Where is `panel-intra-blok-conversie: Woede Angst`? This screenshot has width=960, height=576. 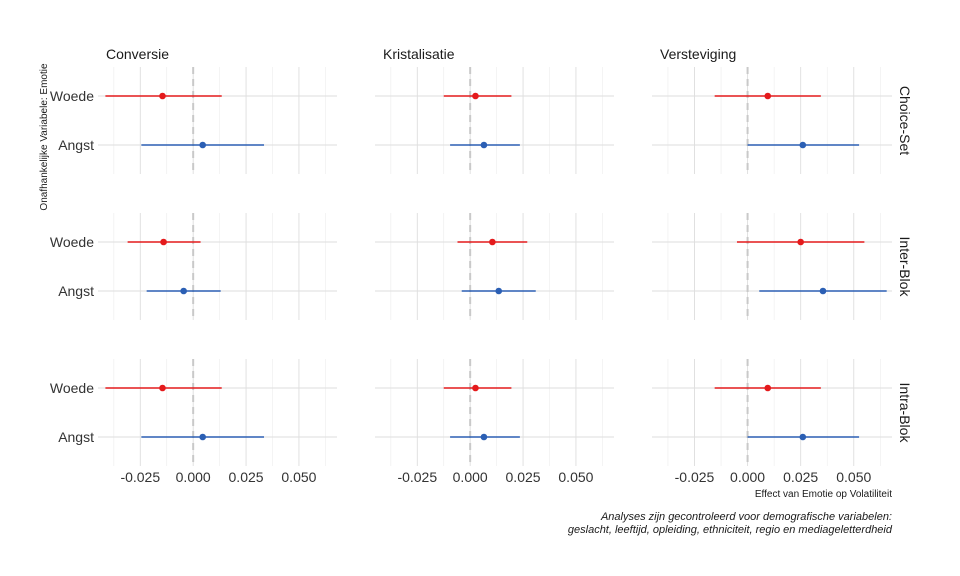
panel-intra-blok-conversie: Woede Angst is located at coordinates (193, 412).